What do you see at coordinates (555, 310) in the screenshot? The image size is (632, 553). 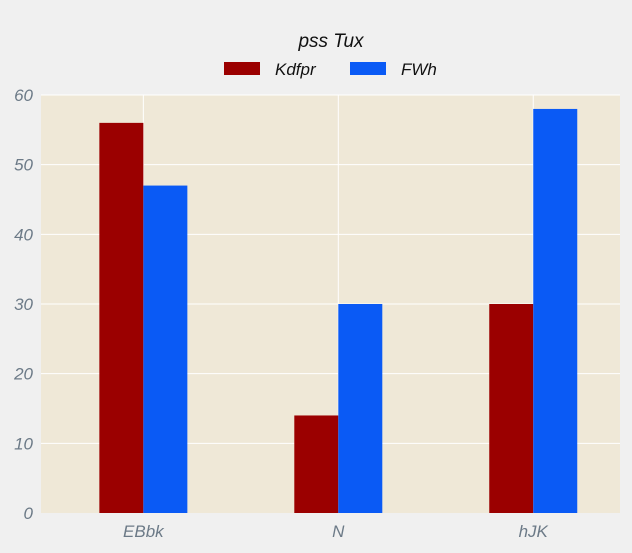 I see `bar-FWh-hJK` at bounding box center [555, 310].